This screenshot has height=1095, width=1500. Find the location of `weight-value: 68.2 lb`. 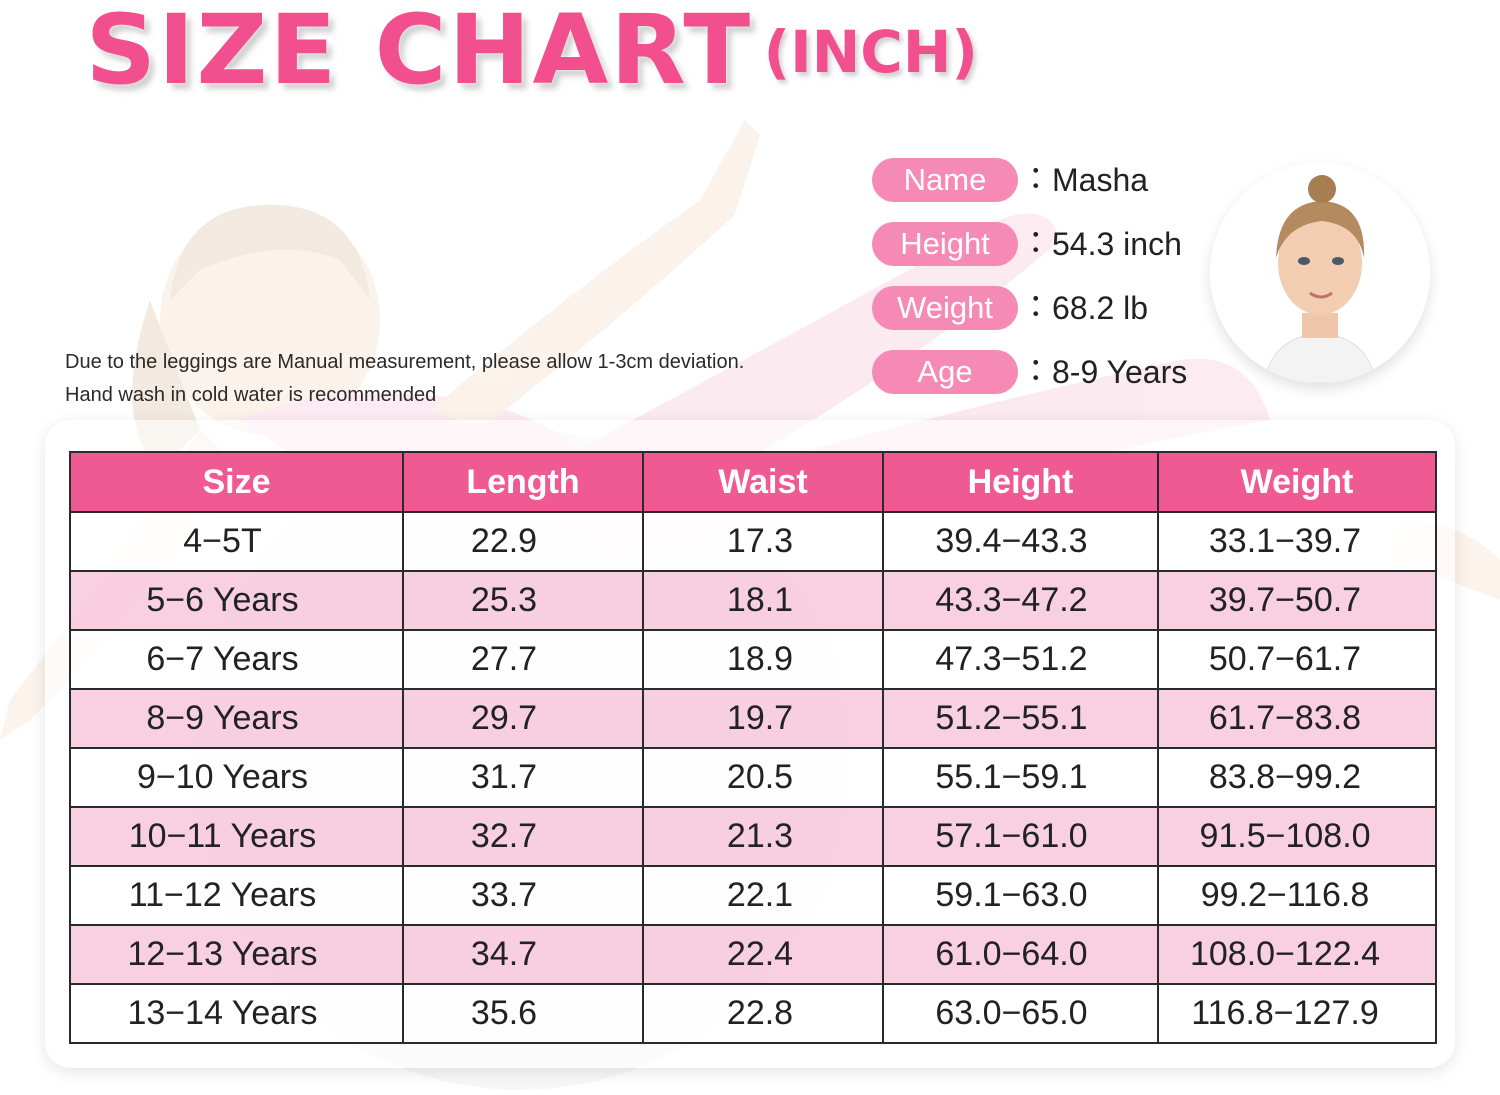

weight-value: 68.2 lb is located at coordinates (1100, 308).